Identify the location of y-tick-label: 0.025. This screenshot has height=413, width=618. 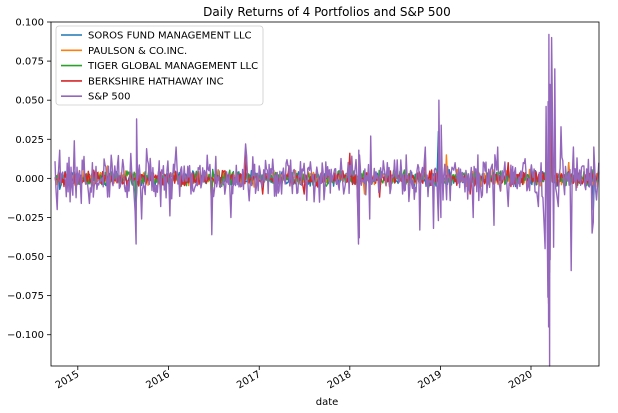
(29, 140).